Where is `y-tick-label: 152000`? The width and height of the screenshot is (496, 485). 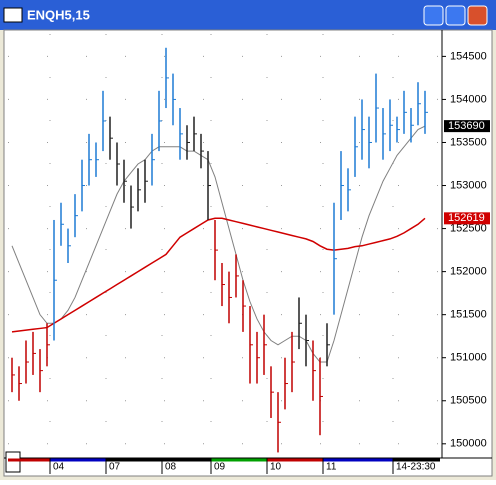
y-tick-label: 152000 is located at coordinates (468, 272).